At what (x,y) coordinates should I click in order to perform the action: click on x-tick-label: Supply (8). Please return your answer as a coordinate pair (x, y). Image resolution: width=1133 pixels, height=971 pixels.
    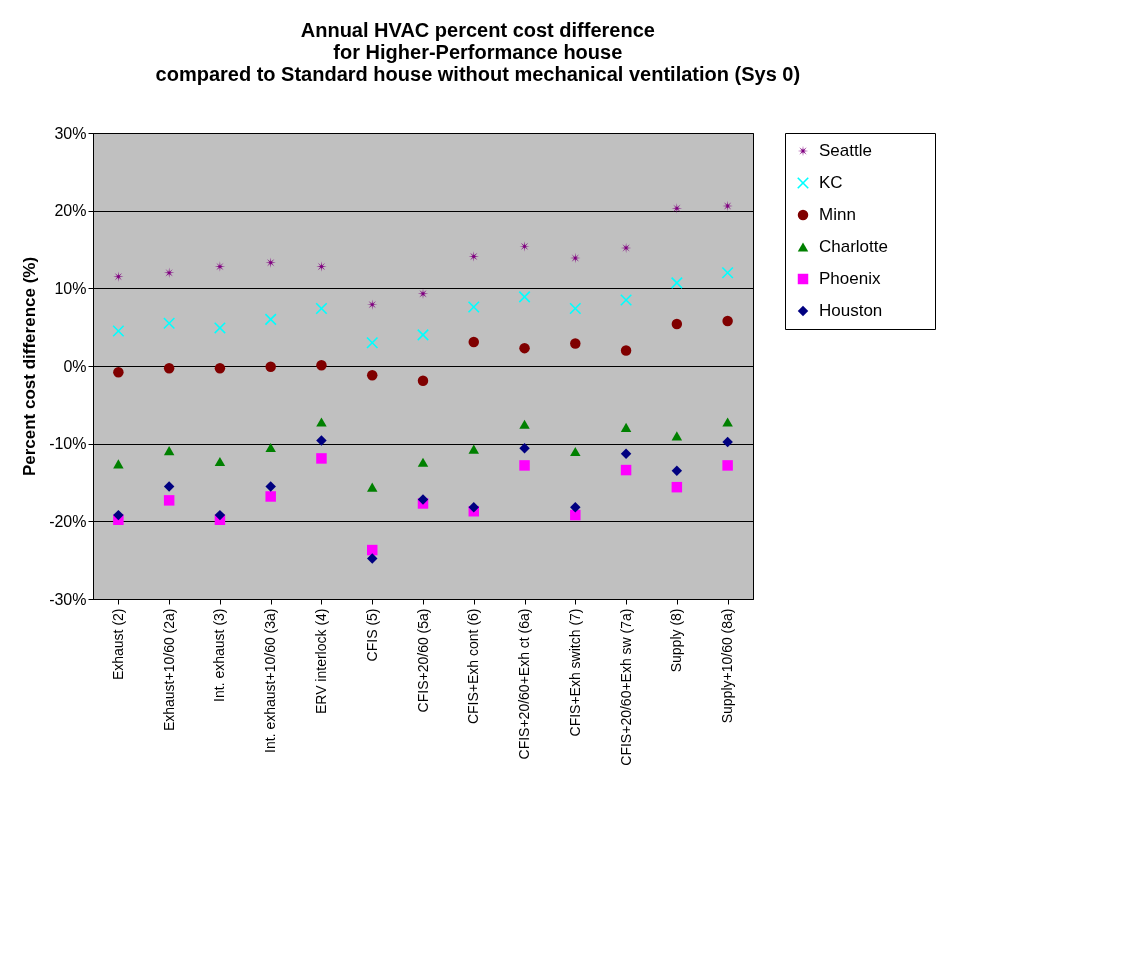
    Looking at the image, I should click on (676, 640).